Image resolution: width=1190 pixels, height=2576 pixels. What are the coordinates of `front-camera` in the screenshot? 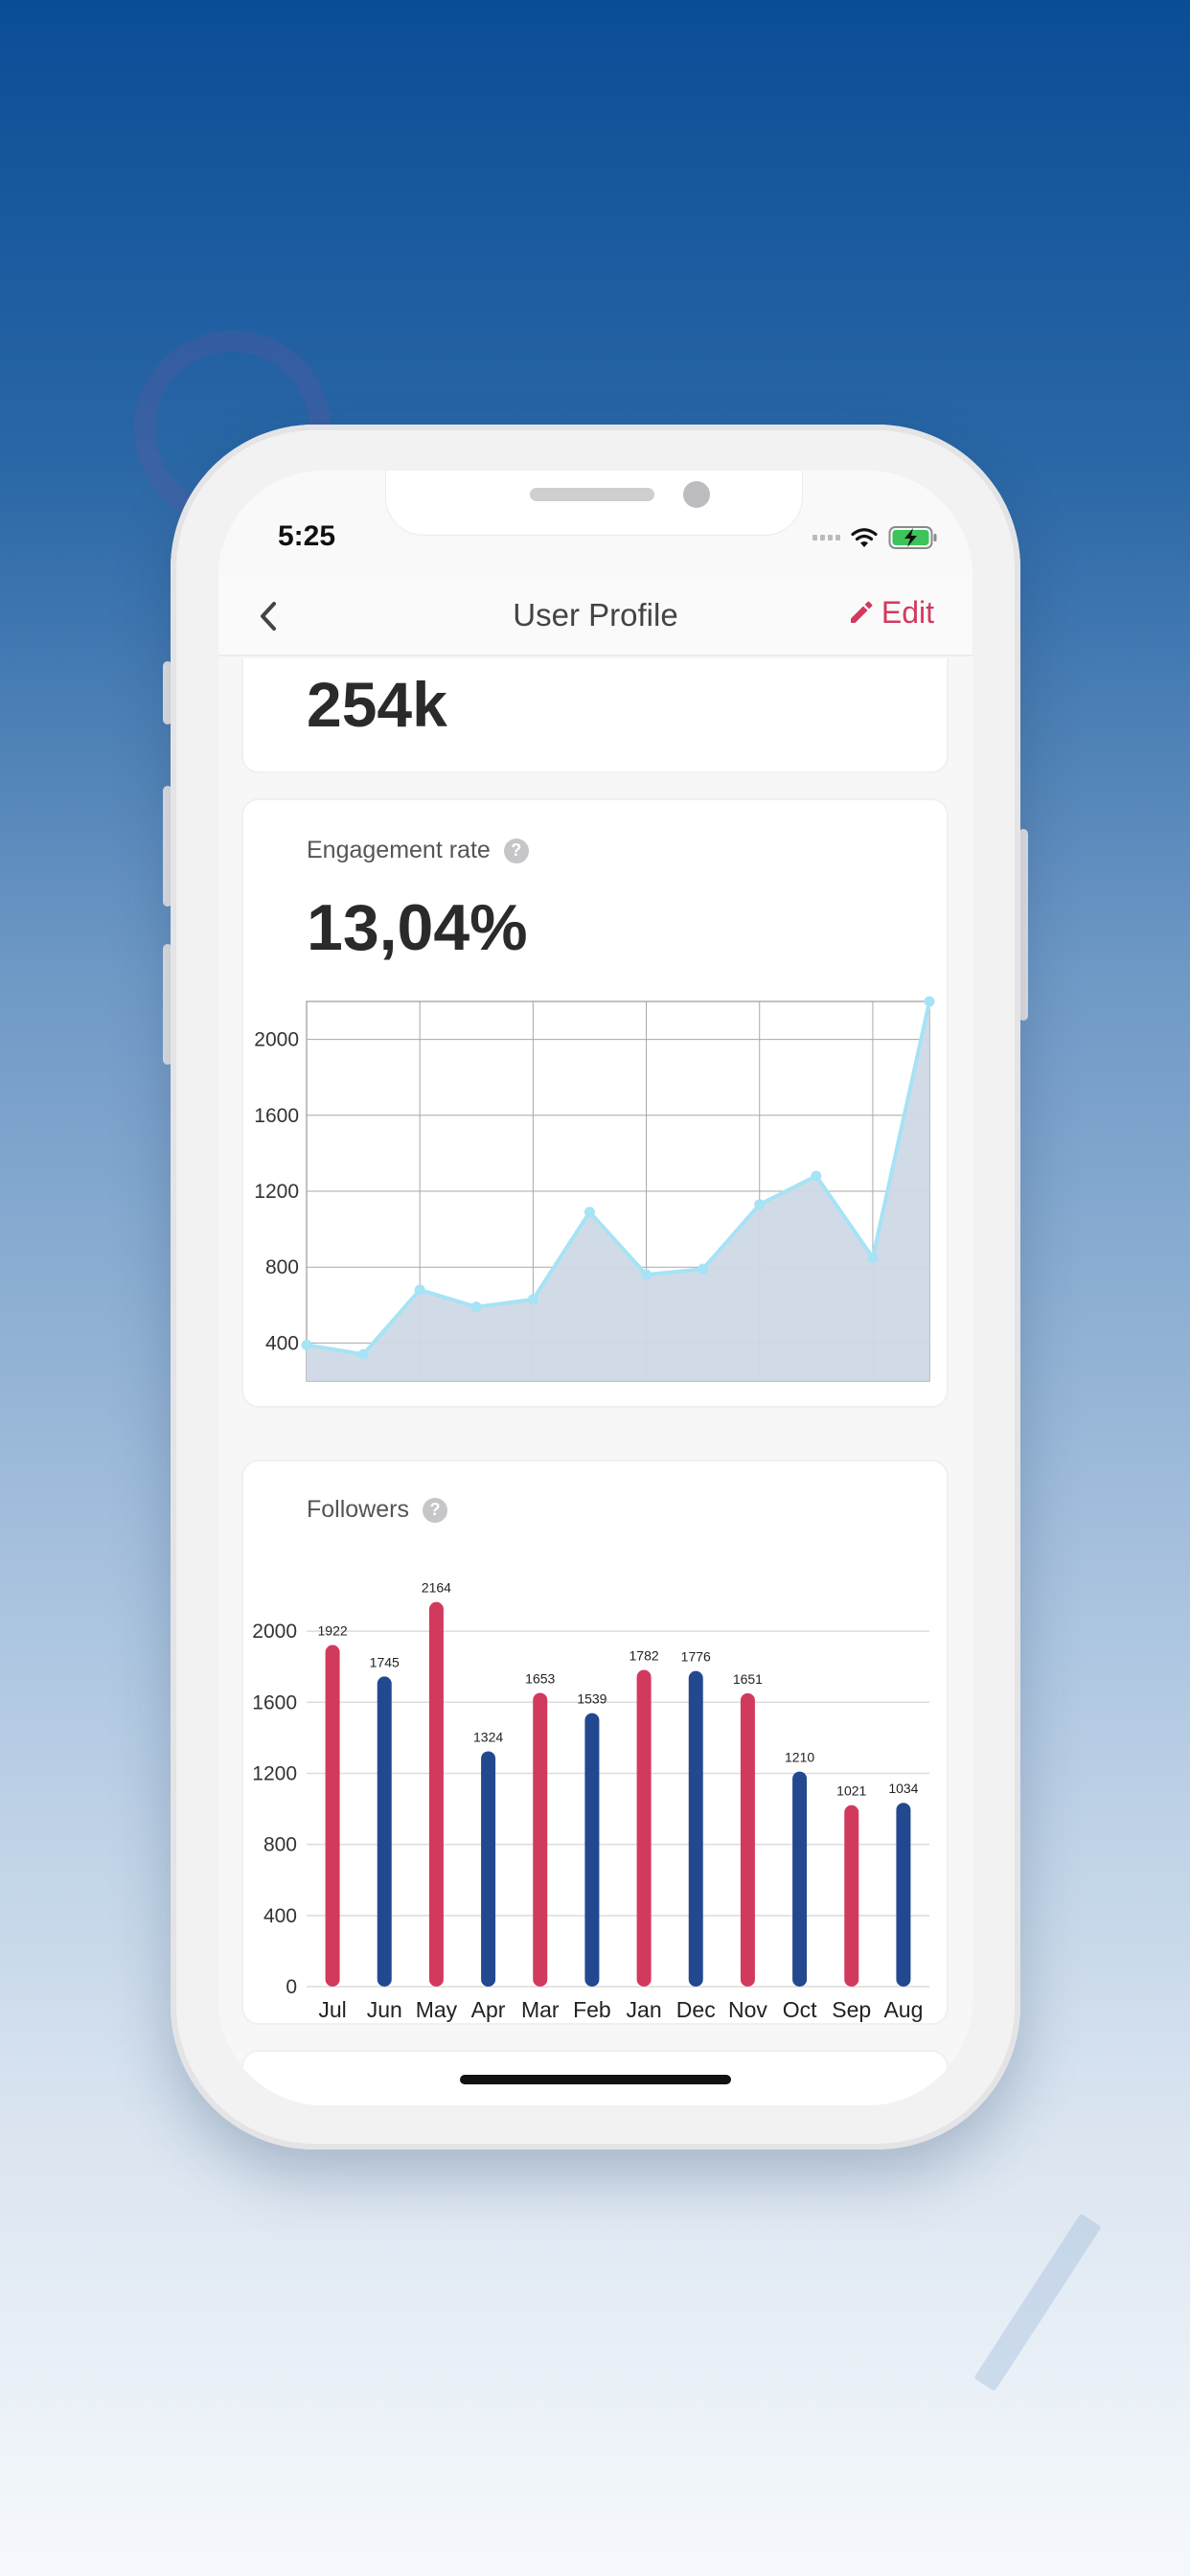 It's located at (697, 494).